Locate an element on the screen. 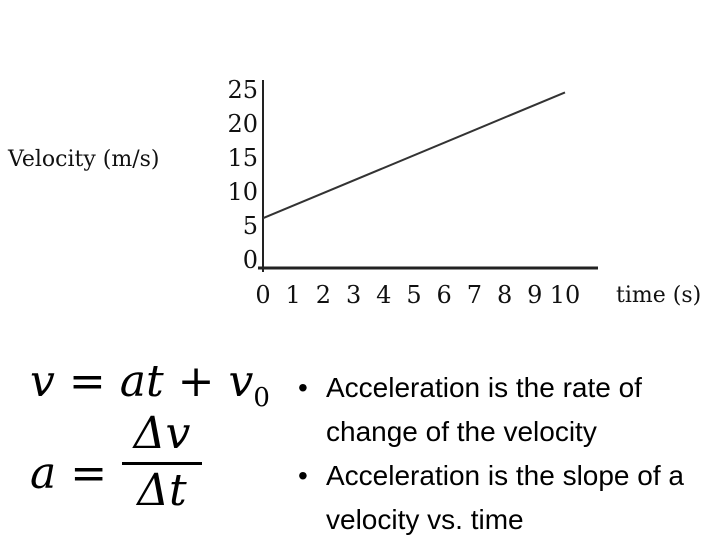  x-tick-labels: 0 1 2 3 4 5 6 7 8 9 10 is located at coordinates (417, 295).